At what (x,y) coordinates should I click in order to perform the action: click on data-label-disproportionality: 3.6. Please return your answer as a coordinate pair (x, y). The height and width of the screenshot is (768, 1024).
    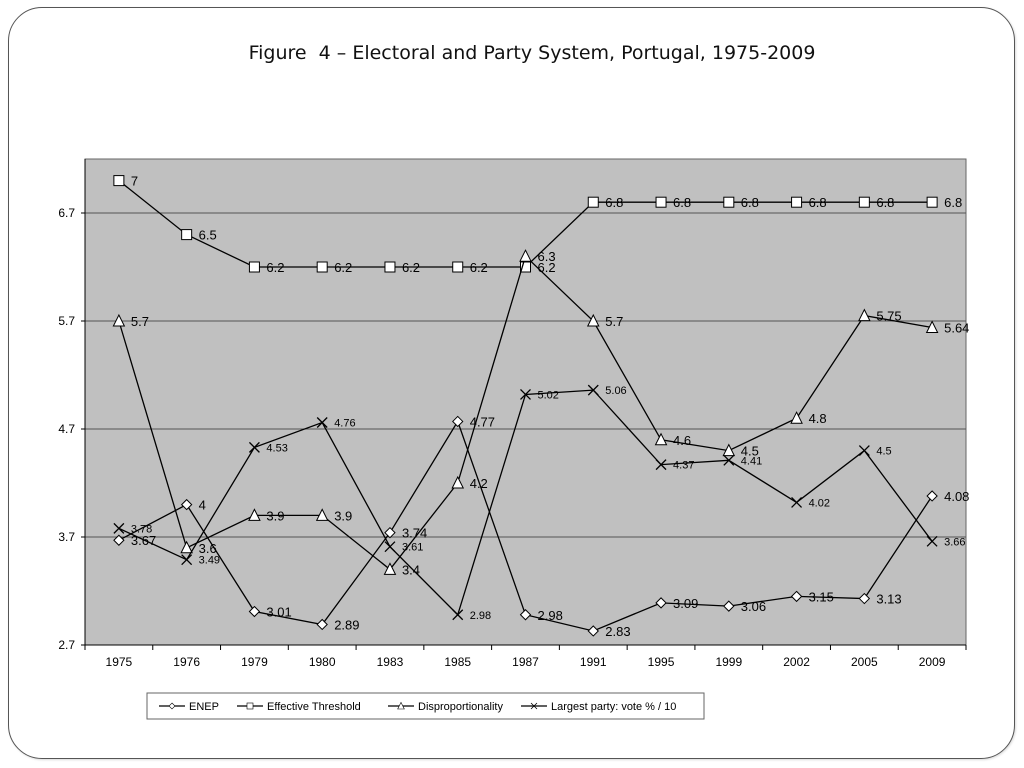
    Looking at the image, I should click on (208, 548).